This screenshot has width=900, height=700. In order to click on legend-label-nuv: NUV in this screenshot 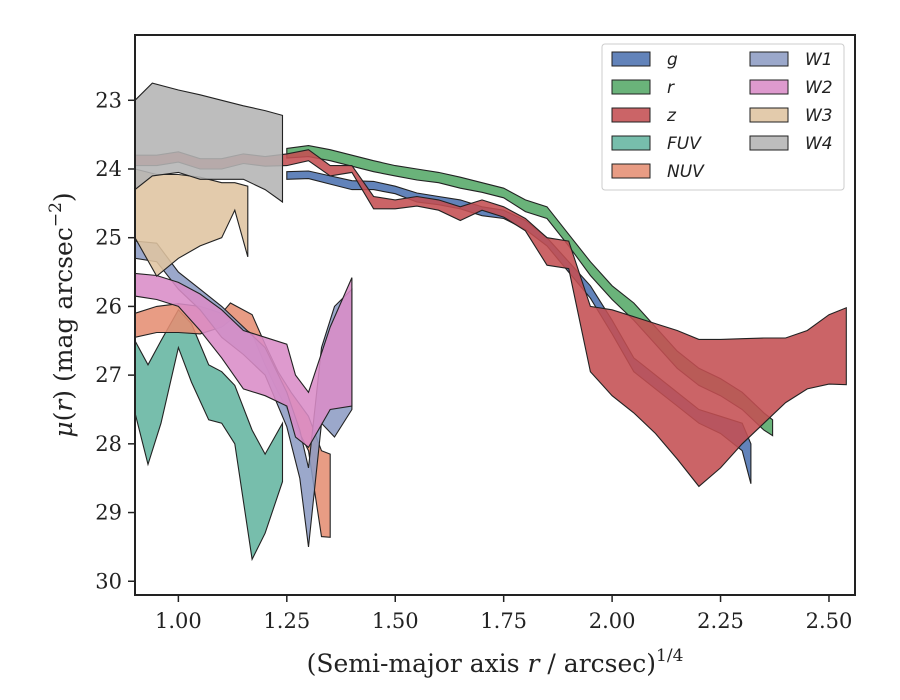, I will do `click(686, 172)`.